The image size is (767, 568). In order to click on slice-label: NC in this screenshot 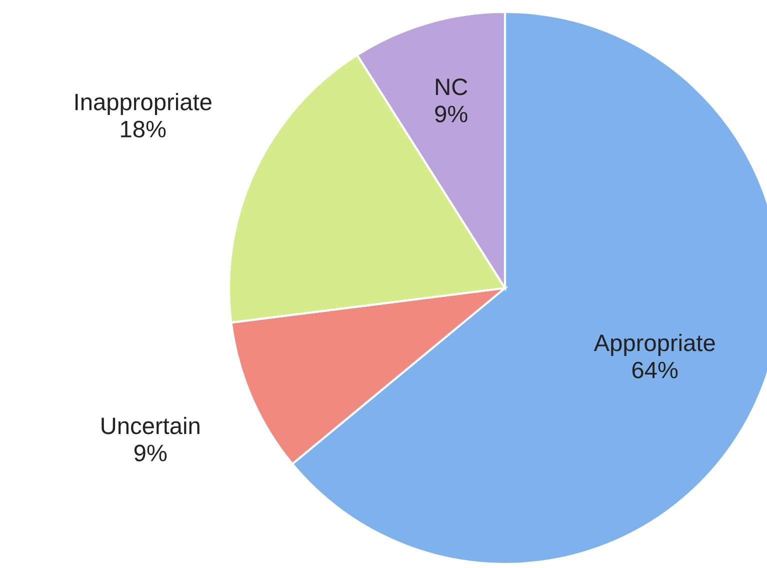, I will do `click(452, 87)`.